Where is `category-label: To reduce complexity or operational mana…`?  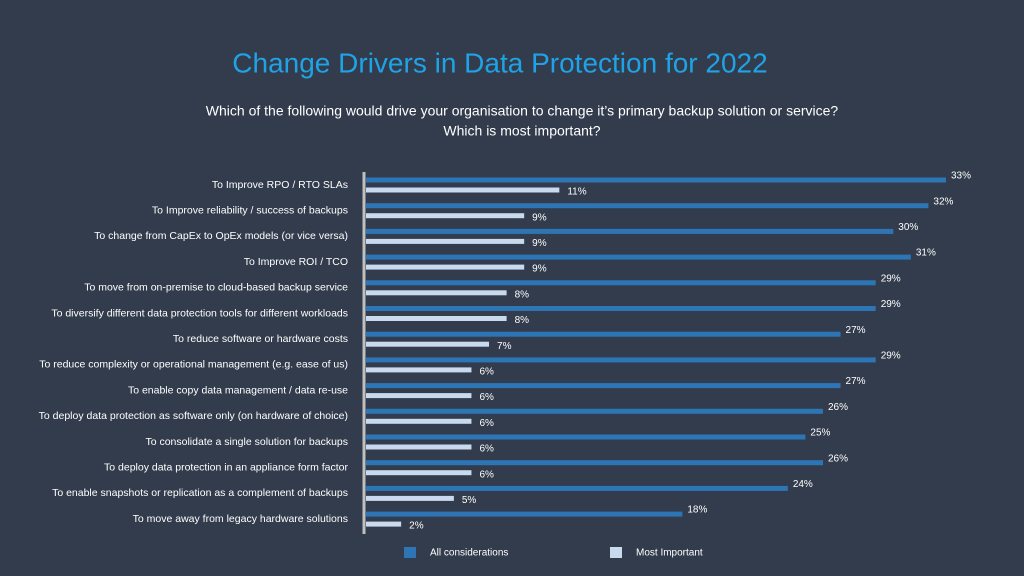
category-label: To reduce complexity or operational mana… is located at coordinates (193, 365).